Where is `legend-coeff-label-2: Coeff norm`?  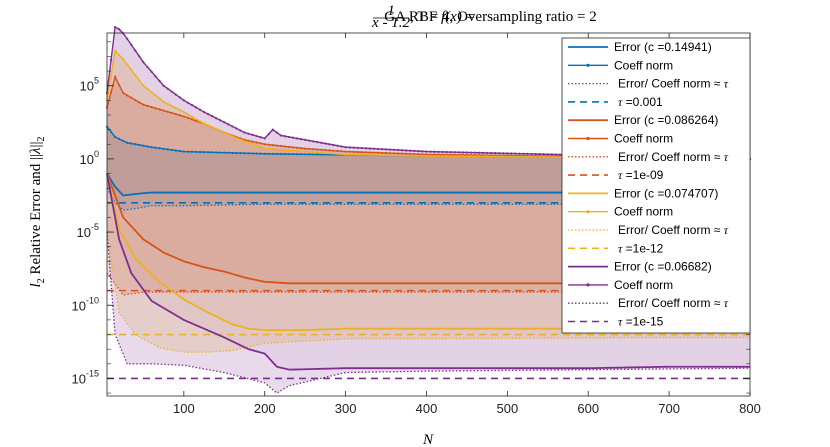
legend-coeff-label-2: Coeff norm is located at coordinates (643, 212).